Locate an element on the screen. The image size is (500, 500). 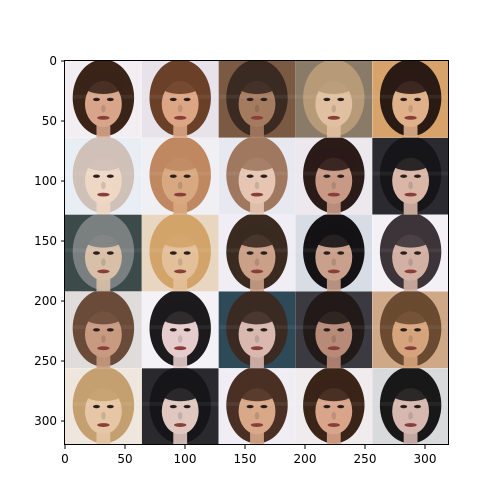
y-tick-label: 200 is located at coordinates (45, 301).